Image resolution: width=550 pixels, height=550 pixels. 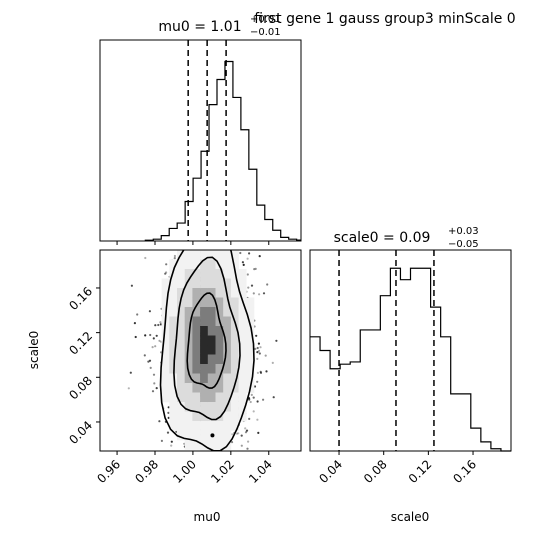 I want to click on figure-suptitle: first gene 1 gauss group3 minScale 0, so click(x=384, y=19).